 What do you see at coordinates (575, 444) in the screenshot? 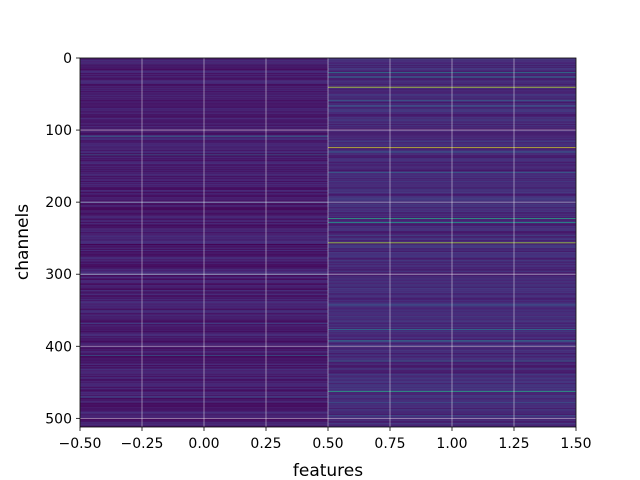
I see `x-tick-label: 1.50` at bounding box center [575, 444].